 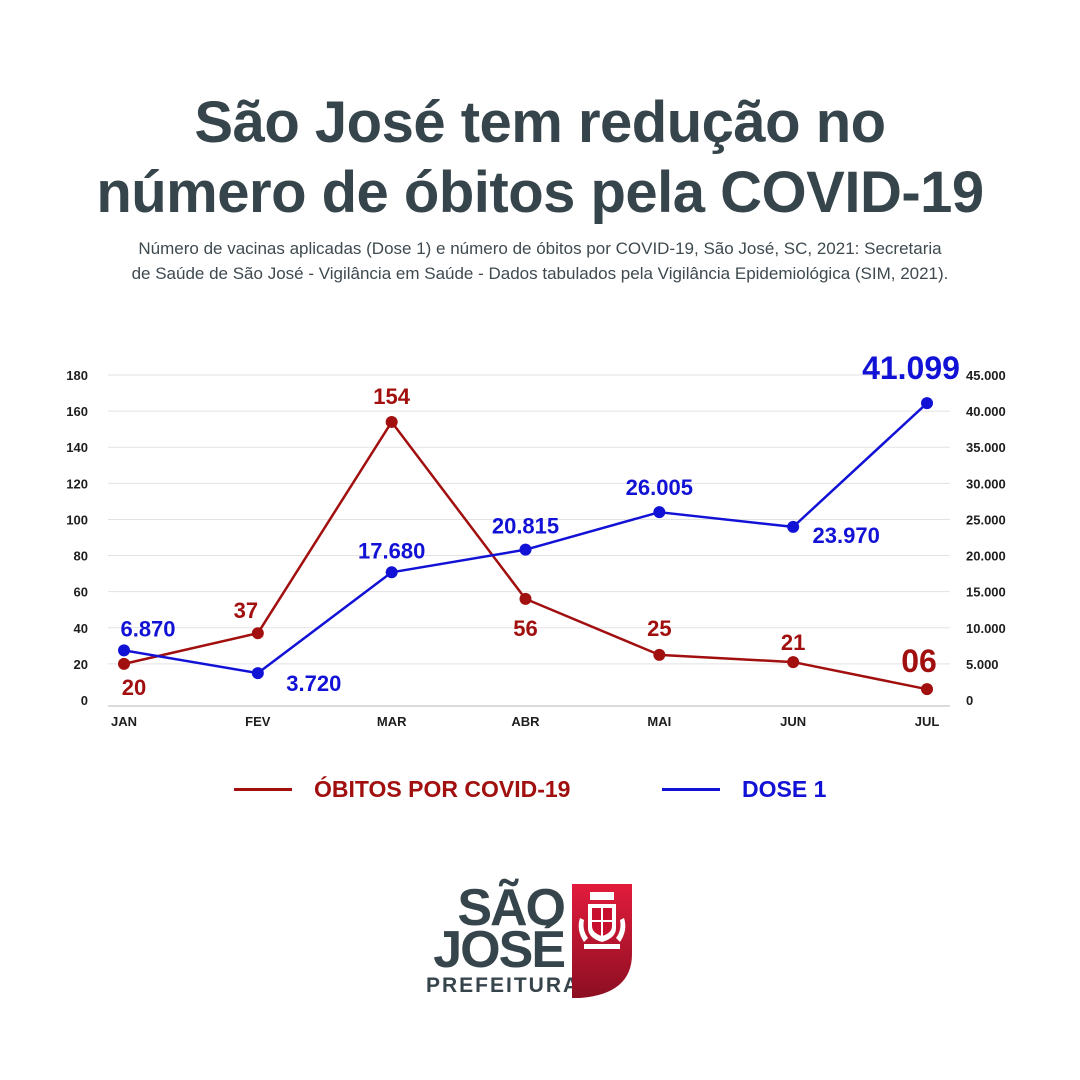 What do you see at coordinates (77, 411) in the screenshot?
I see `y-left-tick-label: 160` at bounding box center [77, 411].